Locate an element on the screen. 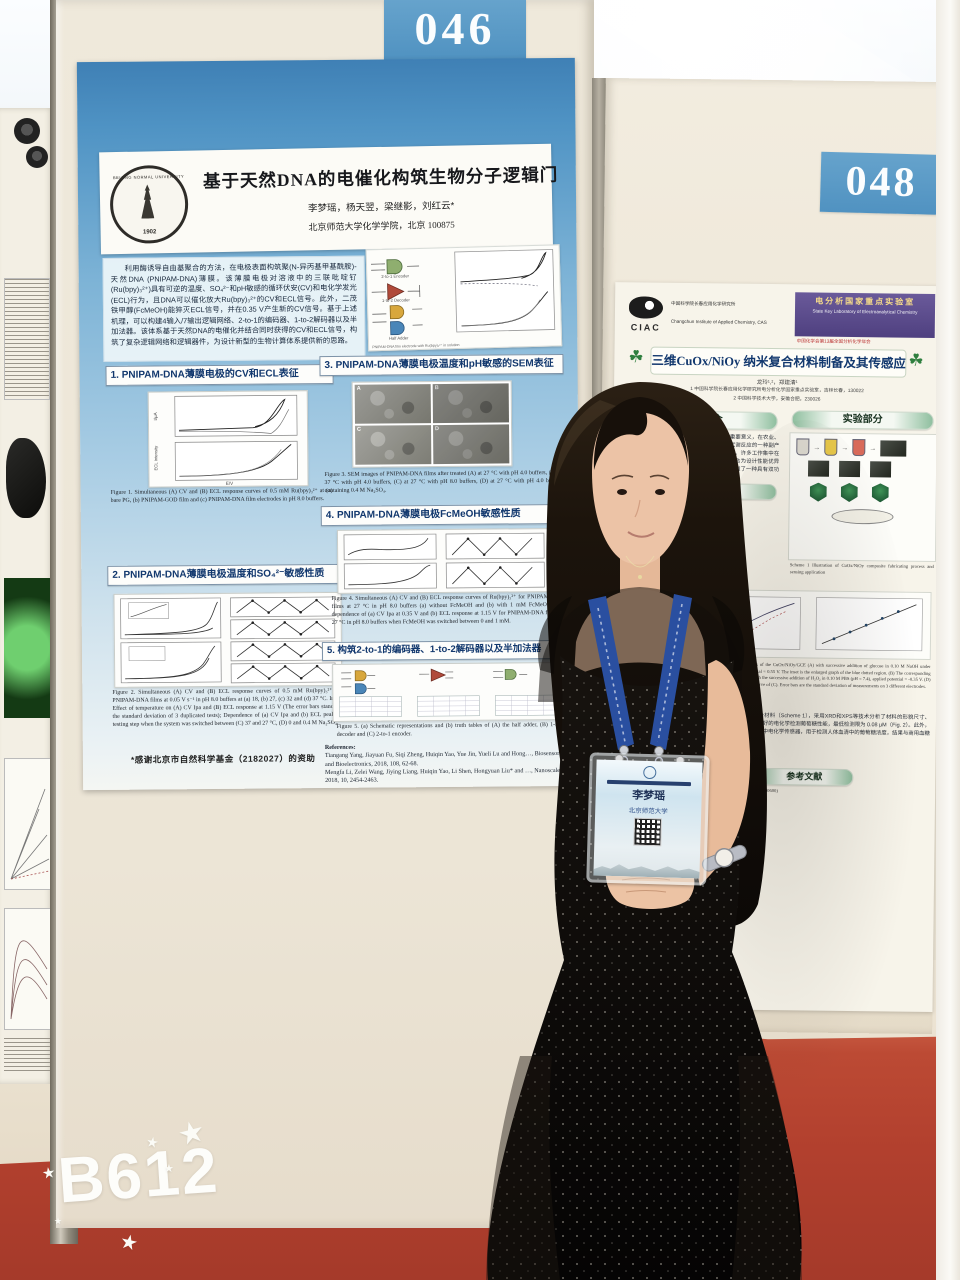  lanyard-print-left is located at coordinates (611, 675).